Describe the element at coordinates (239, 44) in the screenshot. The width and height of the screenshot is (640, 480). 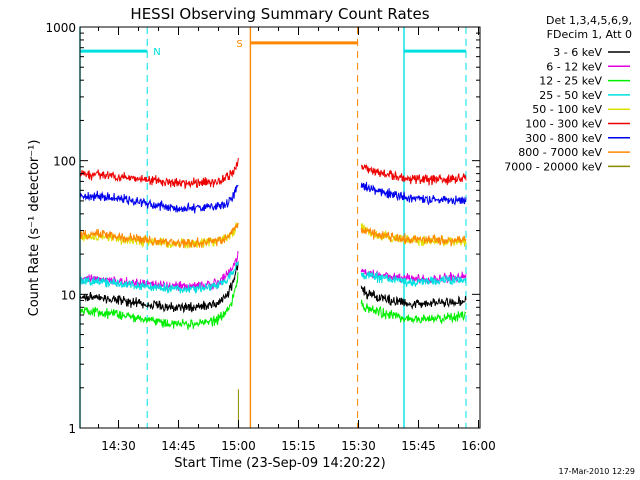
I see `flag-S-label: S` at that location.